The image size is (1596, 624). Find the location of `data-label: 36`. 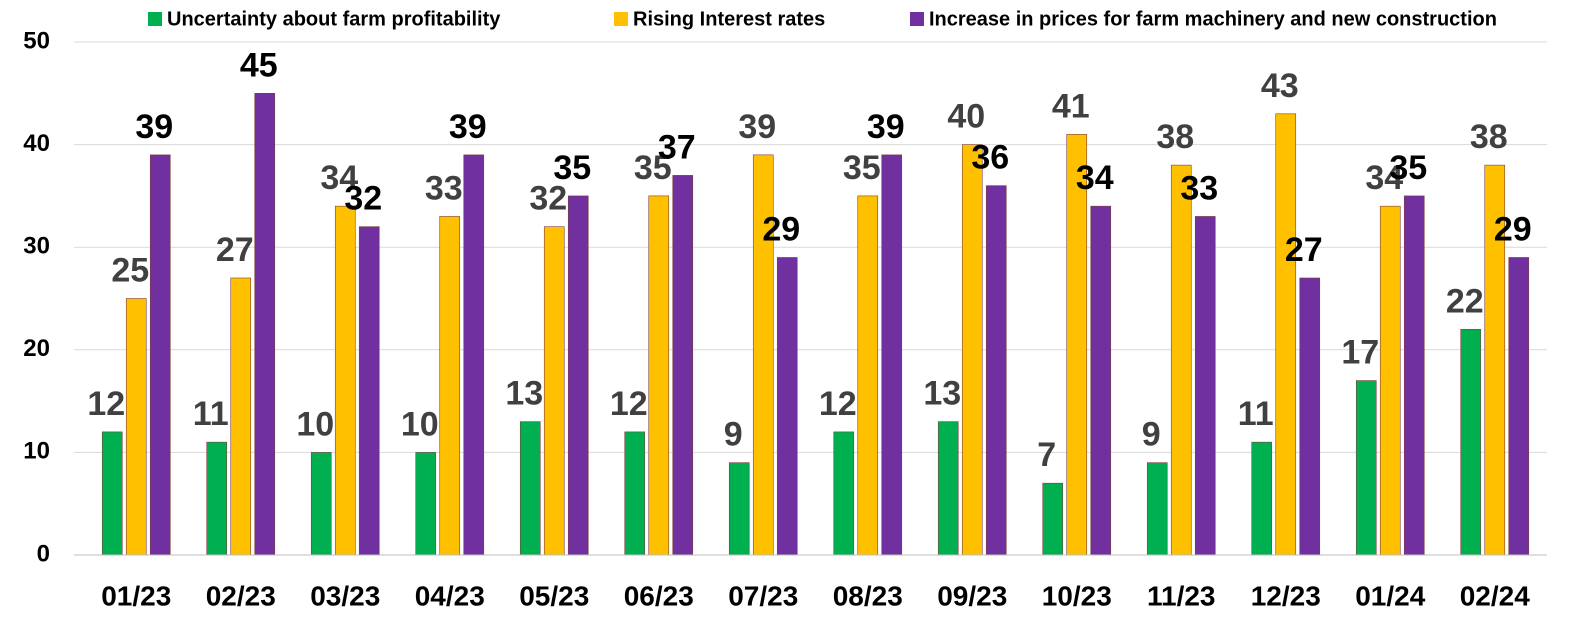

data-label: 36 is located at coordinates (990, 158).